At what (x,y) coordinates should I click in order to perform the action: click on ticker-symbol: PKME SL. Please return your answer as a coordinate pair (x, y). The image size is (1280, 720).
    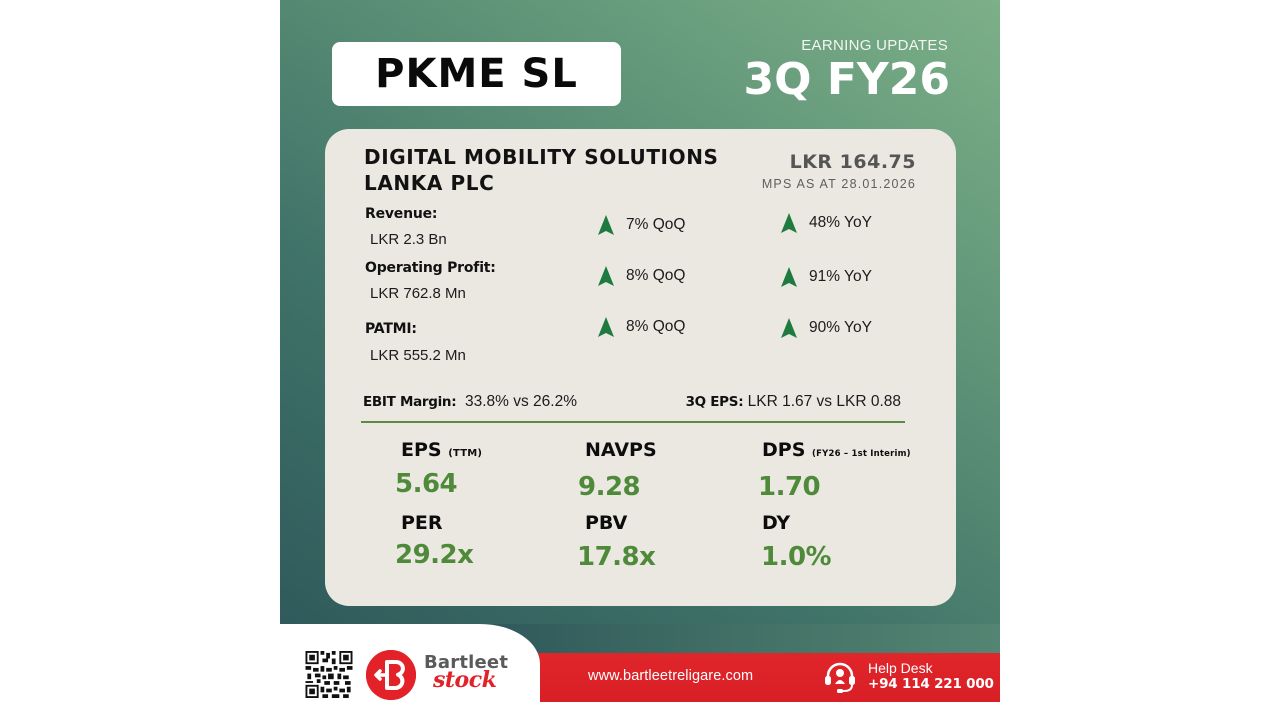
    Looking at the image, I should click on (476, 74).